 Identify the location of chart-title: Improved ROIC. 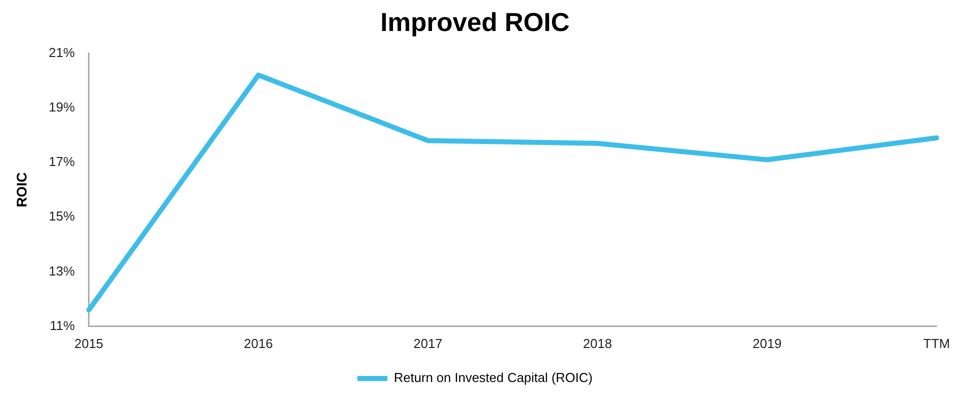
(475, 21).